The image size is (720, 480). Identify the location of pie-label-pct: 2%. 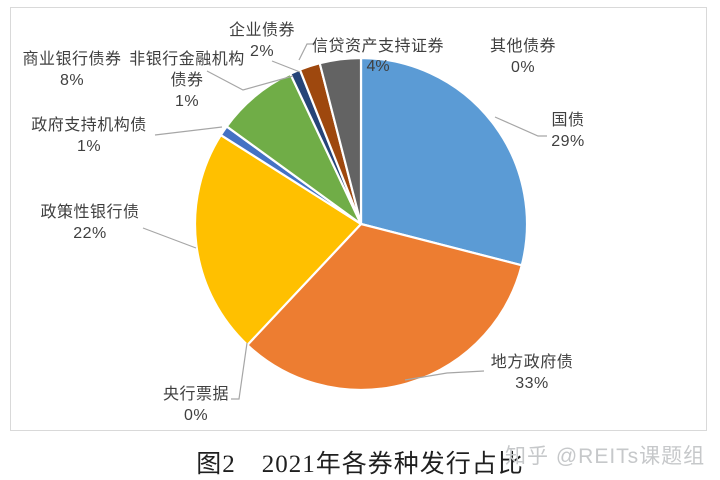
(262, 51).